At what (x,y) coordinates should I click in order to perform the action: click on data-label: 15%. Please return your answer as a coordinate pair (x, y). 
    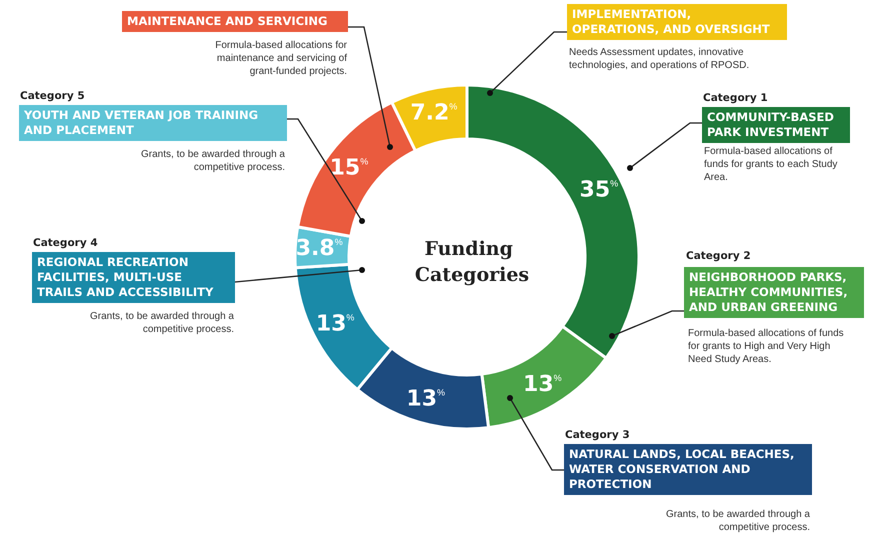
    Looking at the image, I should click on (349, 167).